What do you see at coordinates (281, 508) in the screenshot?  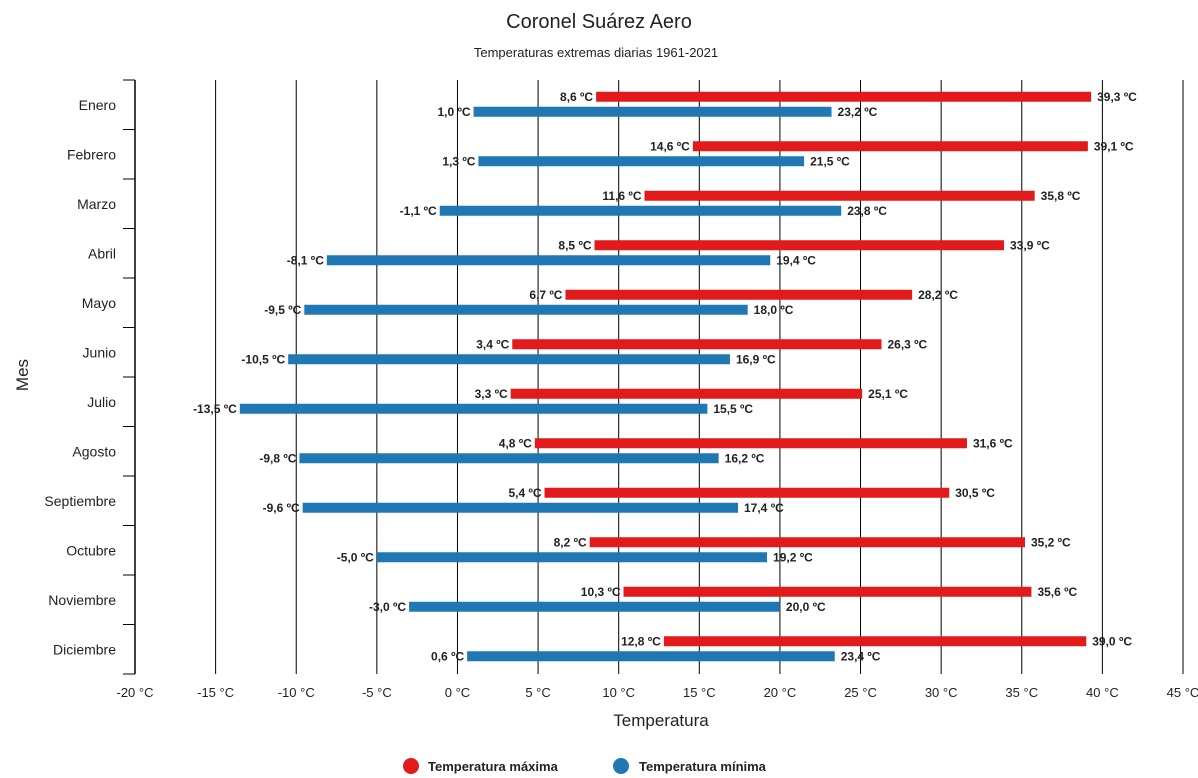 I see `data-label: -9,6 ºC` at bounding box center [281, 508].